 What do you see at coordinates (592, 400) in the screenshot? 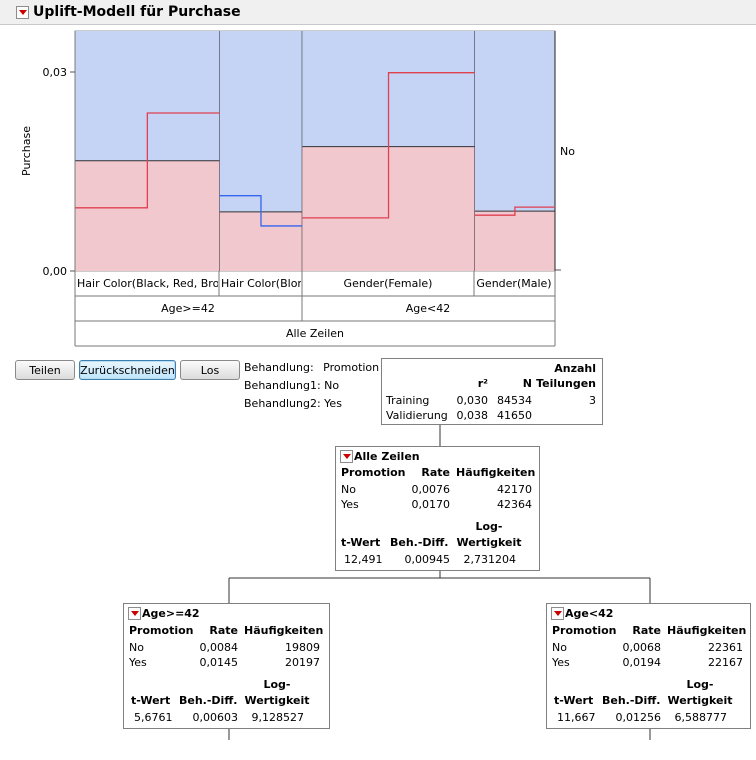
I see `row-training-splits: 3` at bounding box center [592, 400].